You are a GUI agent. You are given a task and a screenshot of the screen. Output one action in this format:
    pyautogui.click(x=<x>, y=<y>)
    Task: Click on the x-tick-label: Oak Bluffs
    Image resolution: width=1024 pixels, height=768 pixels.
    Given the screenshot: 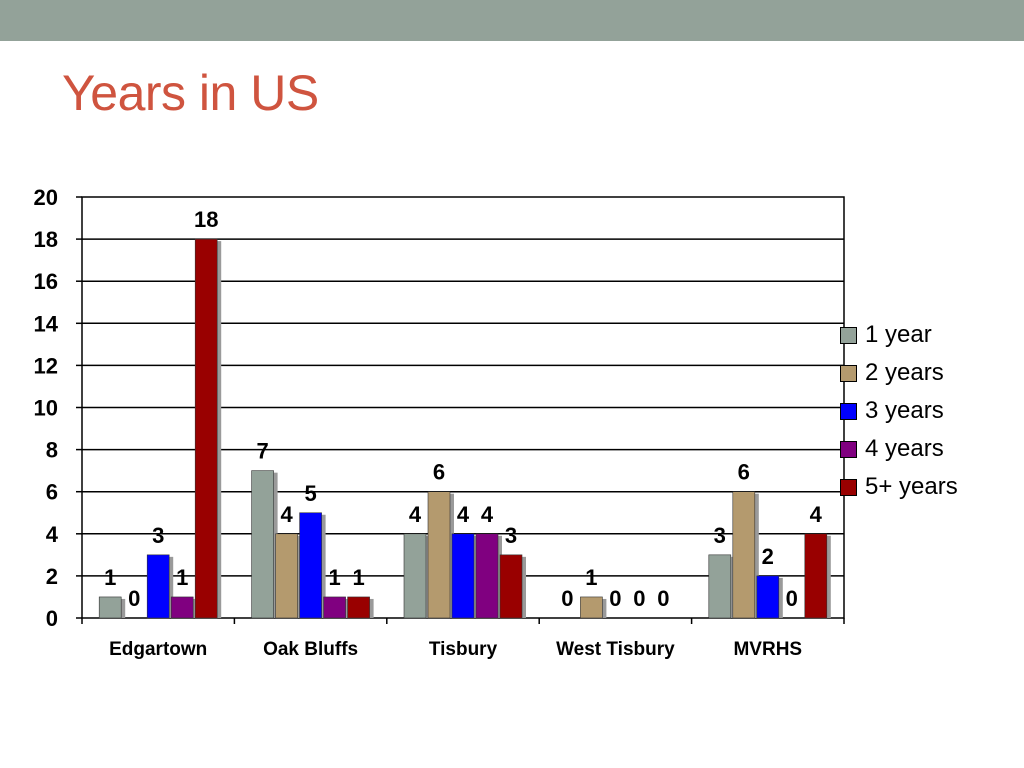 What is the action you would take?
    pyautogui.click(x=310, y=649)
    